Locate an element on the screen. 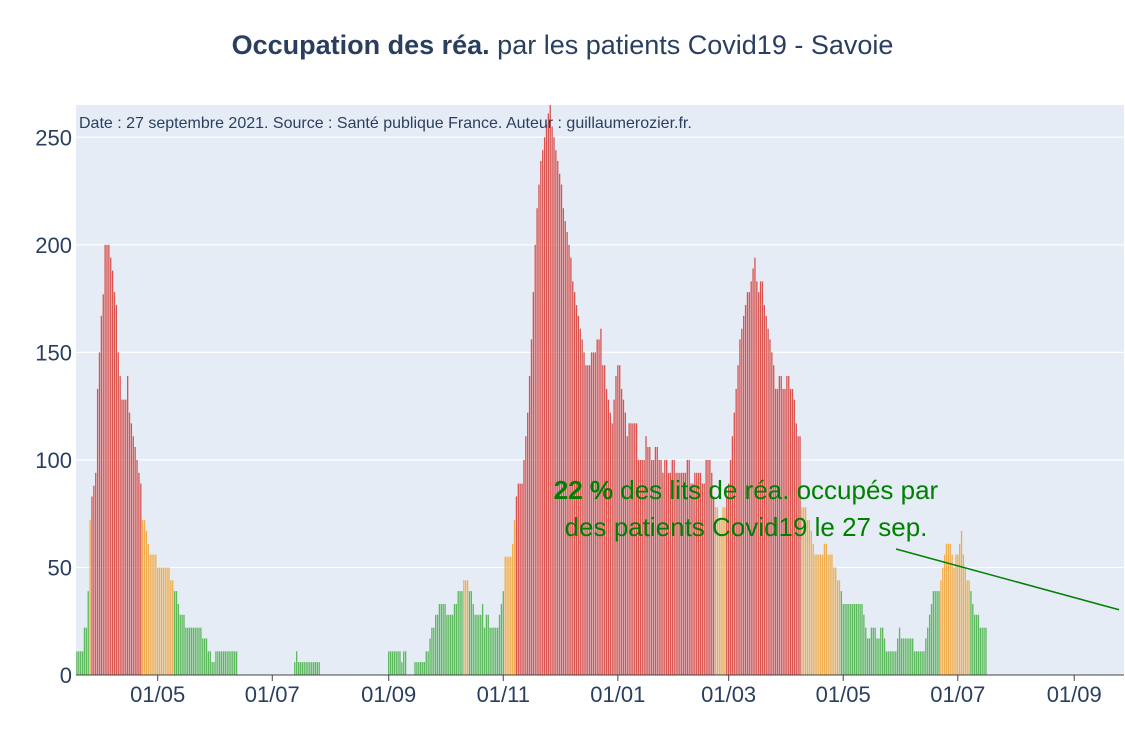 The image size is (1125, 750). y-axis: 0 50 100 150 200 250 is located at coordinates (53, 406).